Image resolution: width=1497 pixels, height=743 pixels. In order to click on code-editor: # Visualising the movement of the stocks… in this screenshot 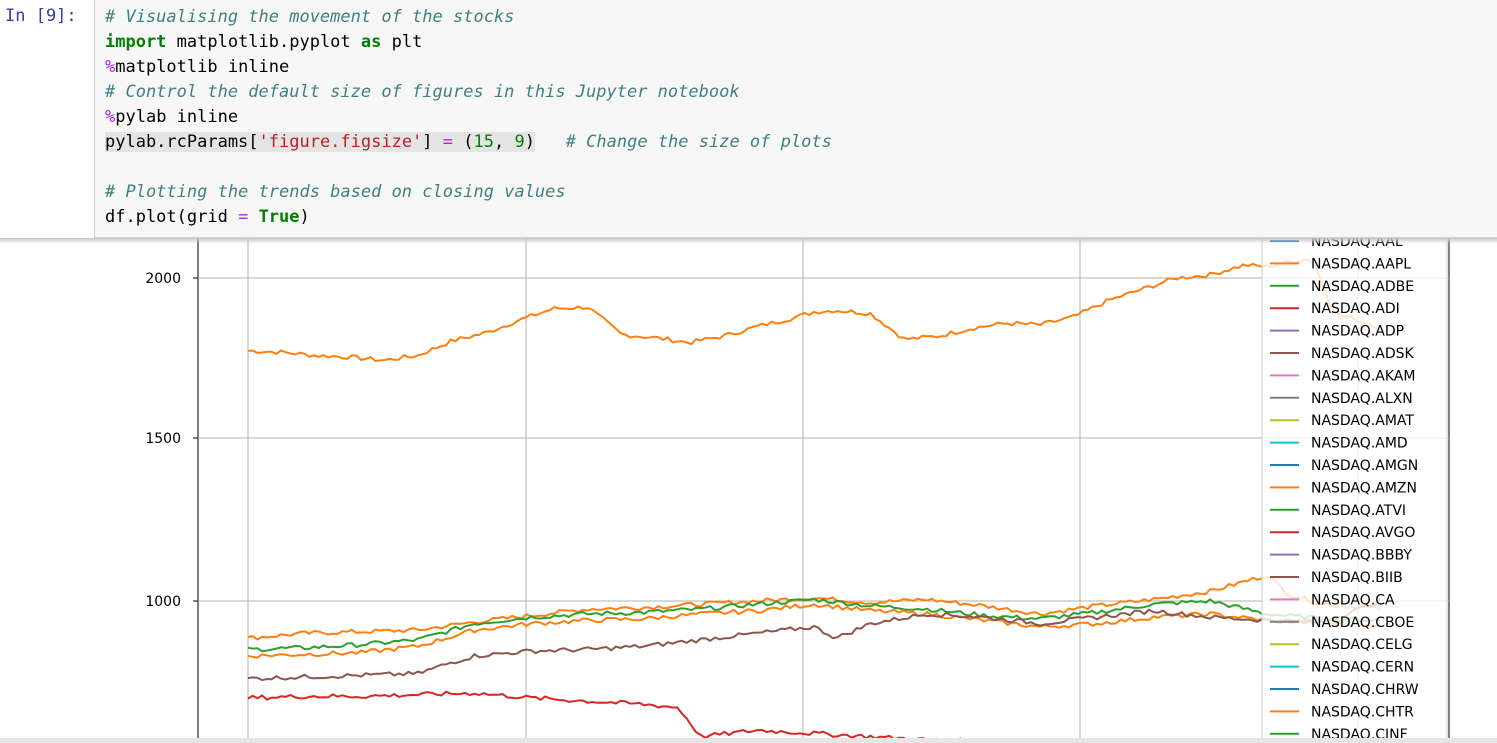, I will do `click(468, 117)`.